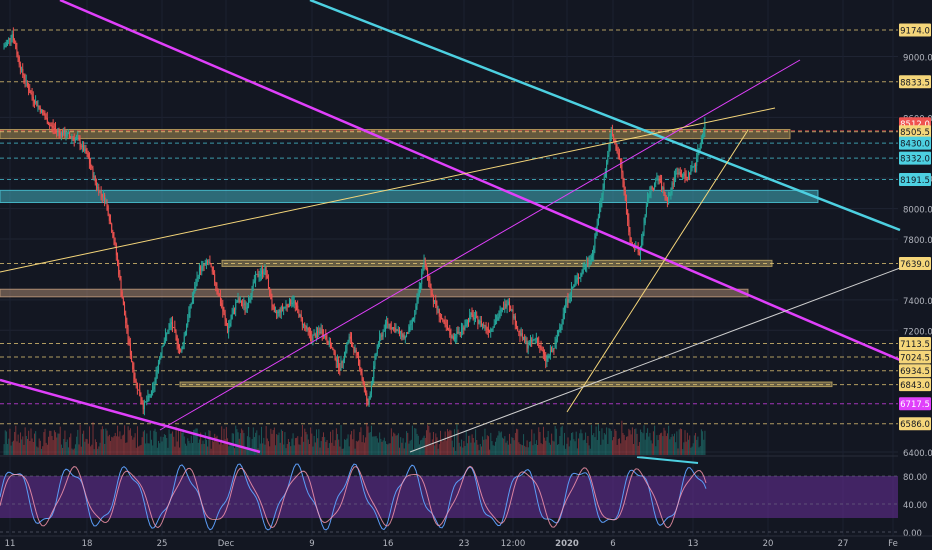 Image resolution: width=932 pixels, height=550 pixels. What do you see at coordinates (667, 460) in the screenshot?
I see `divergence-line` at bounding box center [667, 460].